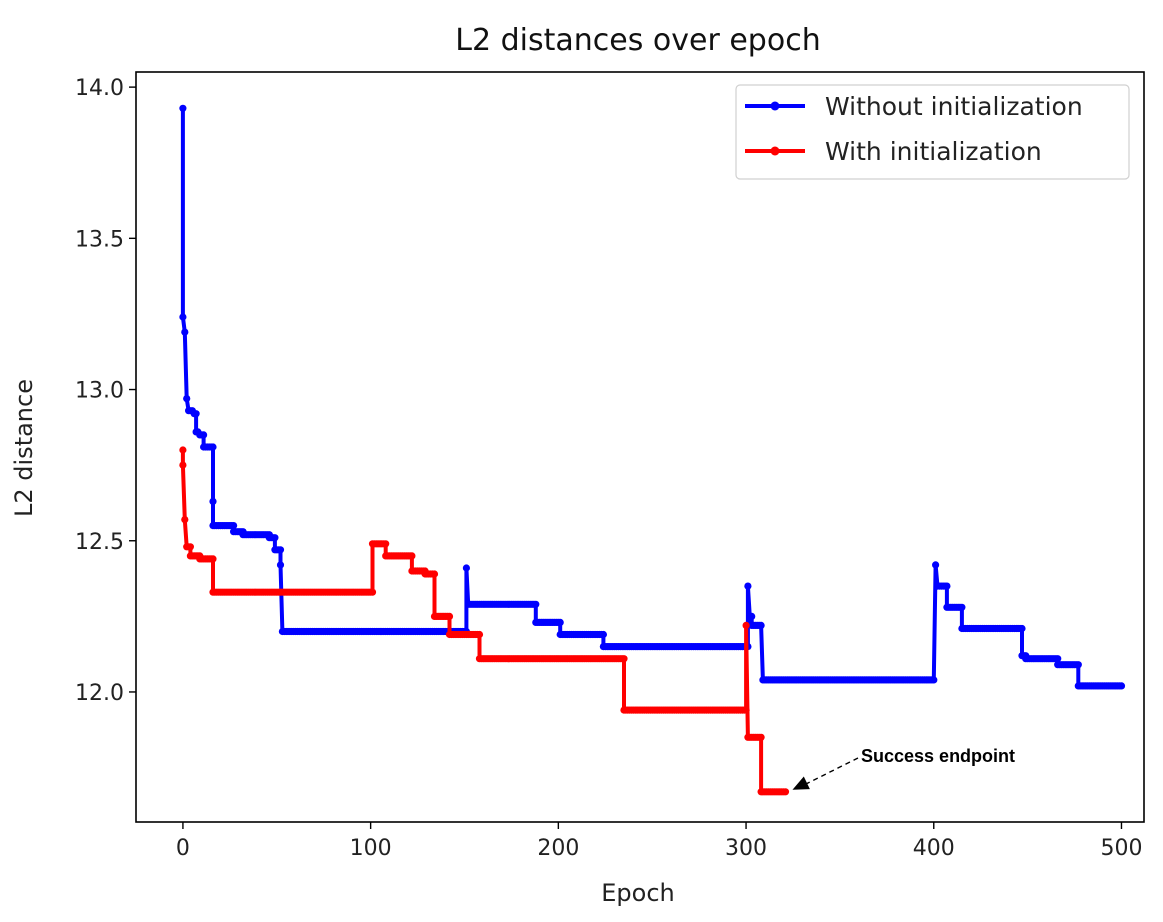 The width and height of the screenshot is (1163, 922). I want to click on annotation-arrow-head, so click(801, 783).